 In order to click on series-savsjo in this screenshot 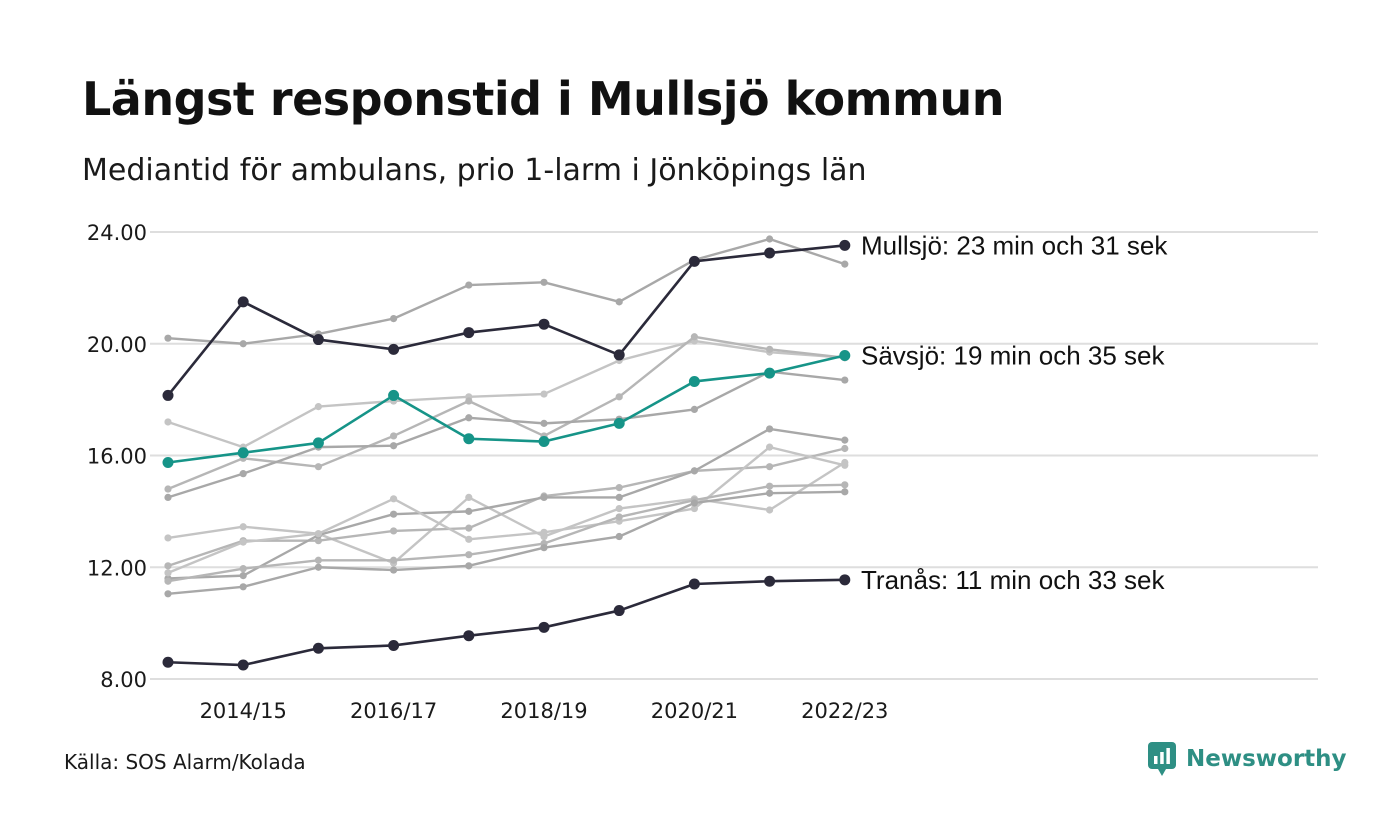, I will do `click(506, 408)`.